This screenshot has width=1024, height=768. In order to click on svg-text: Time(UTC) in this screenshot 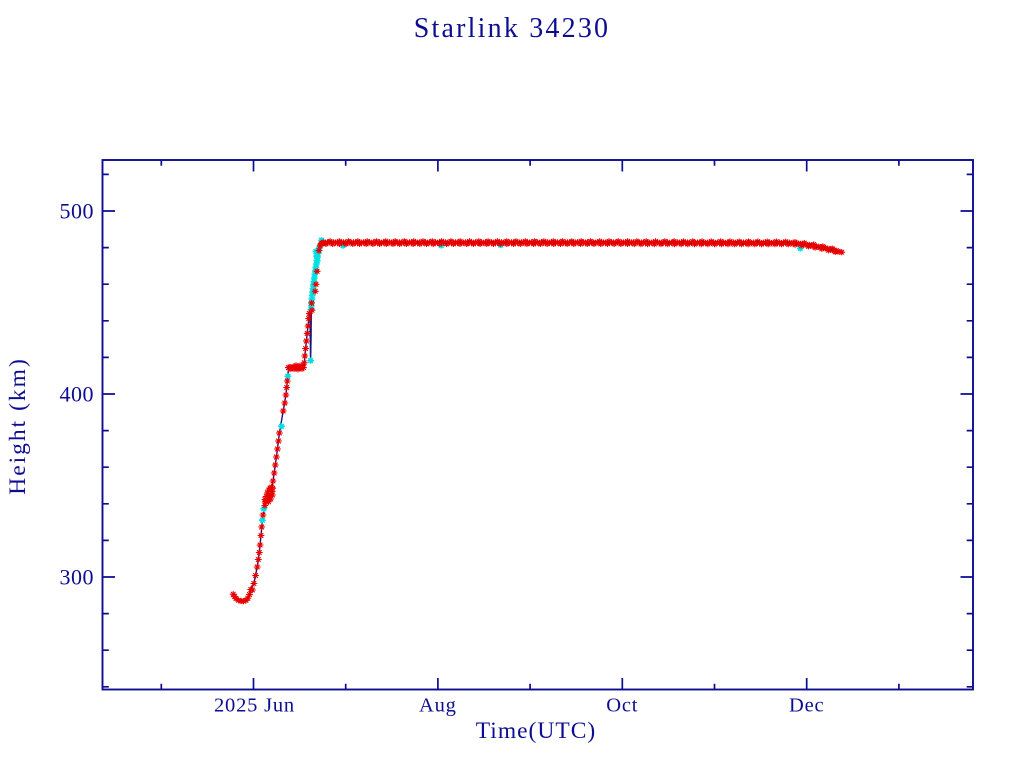, I will do `click(536, 731)`.